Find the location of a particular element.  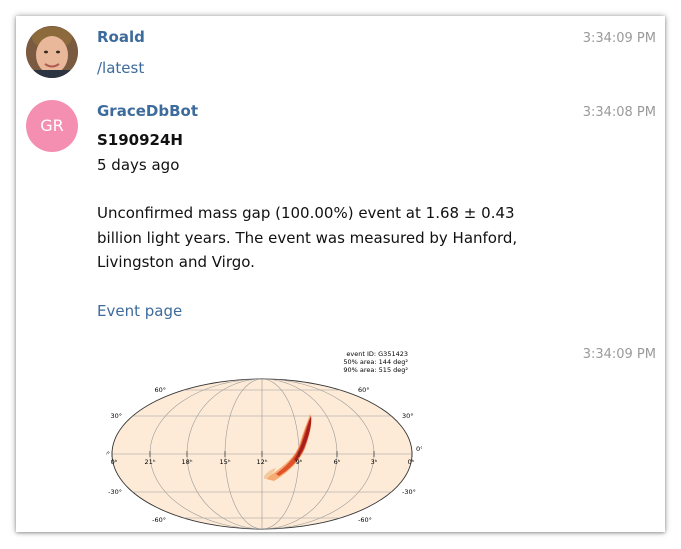

avatar: GR is located at coordinates (52, 126).